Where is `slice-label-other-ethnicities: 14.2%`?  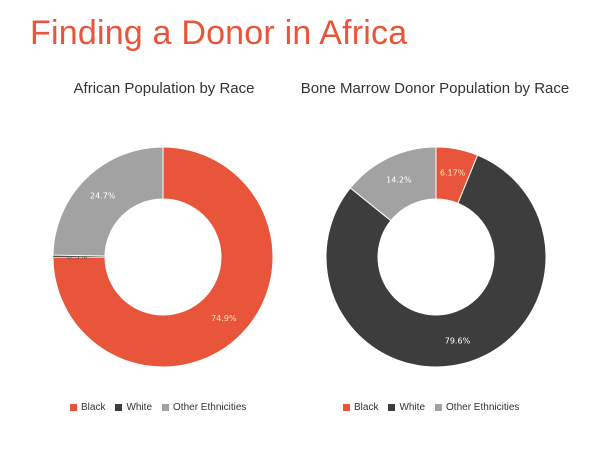
slice-label-other-ethnicities: 14.2% is located at coordinates (399, 179).